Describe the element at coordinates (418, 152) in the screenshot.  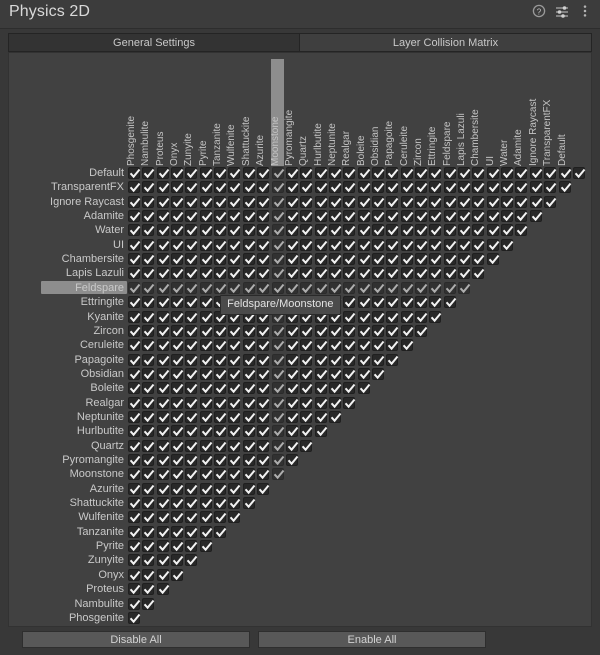
I see `column-header-zircon: Zircon` at that location.